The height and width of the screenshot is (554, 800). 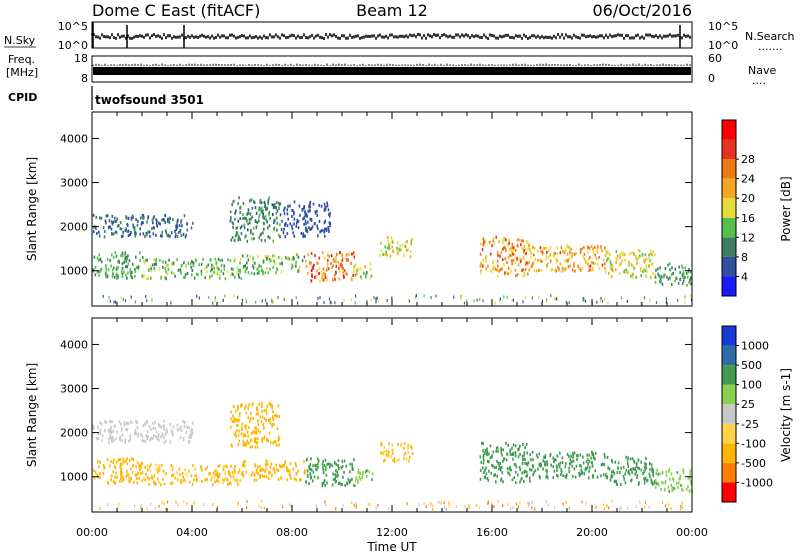 I want to click on velocity-ylabel: Slant Range [km], so click(x=32, y=415).